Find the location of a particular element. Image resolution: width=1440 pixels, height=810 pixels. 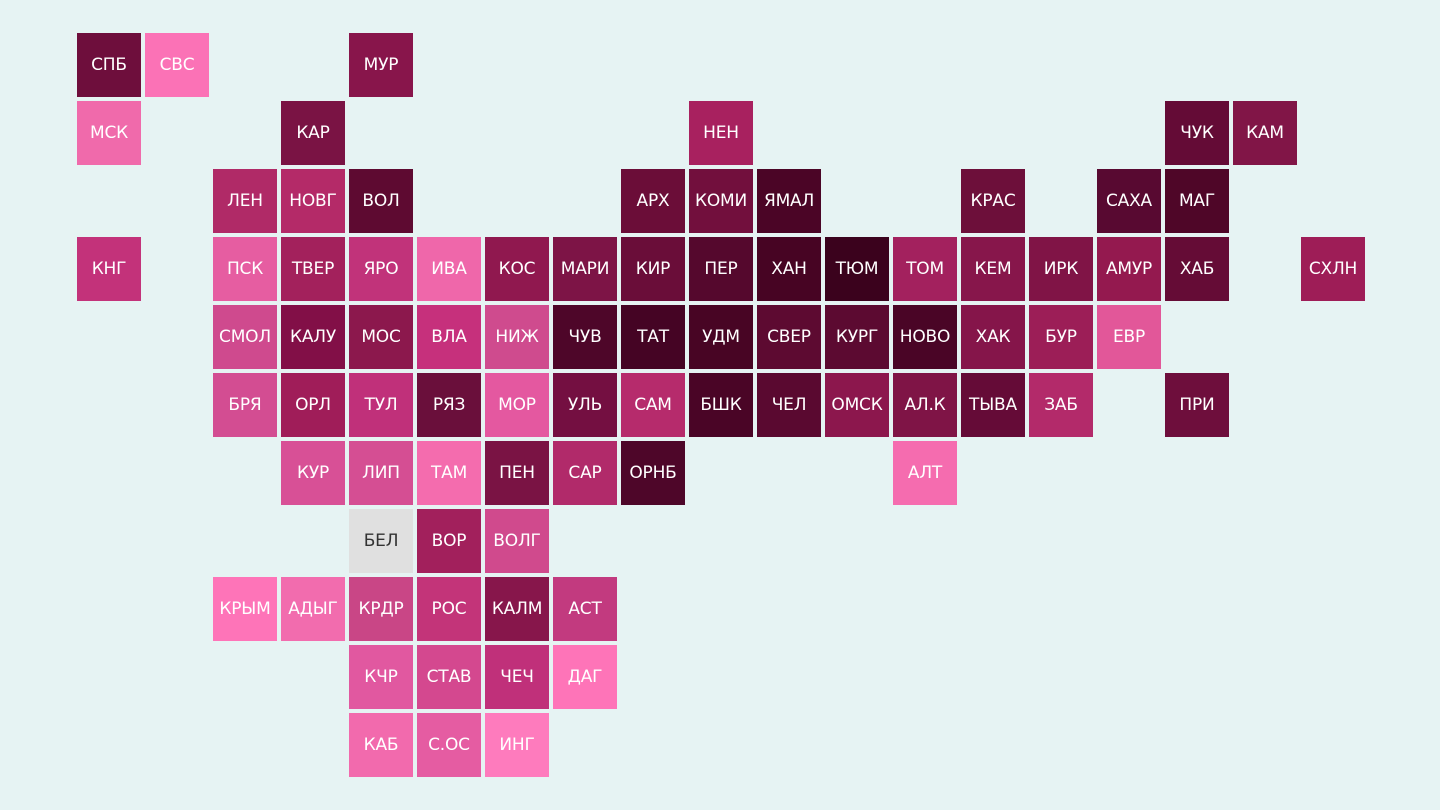

region-tile: КАБ is located at coordinates (381, 745).